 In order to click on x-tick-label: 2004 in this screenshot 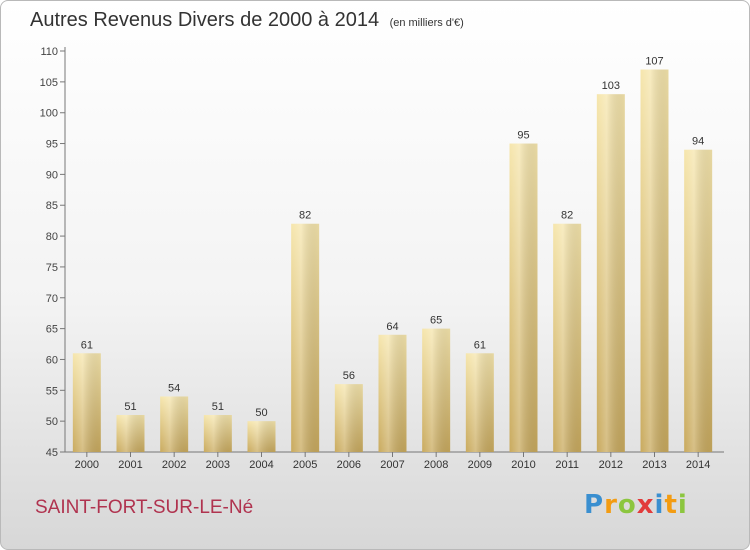, I will do `click(261, 465)`.